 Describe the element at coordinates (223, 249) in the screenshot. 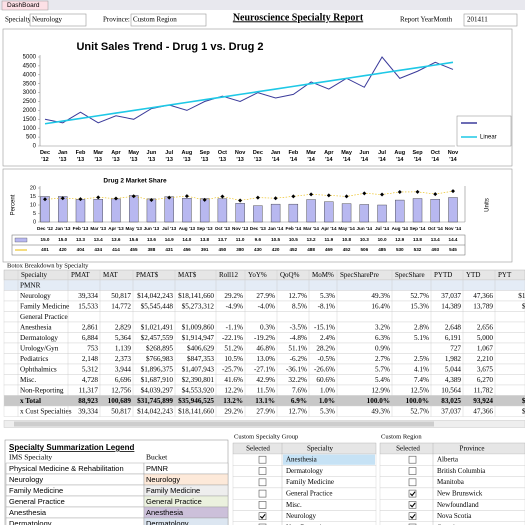

I see `data-label: 450` at that location.